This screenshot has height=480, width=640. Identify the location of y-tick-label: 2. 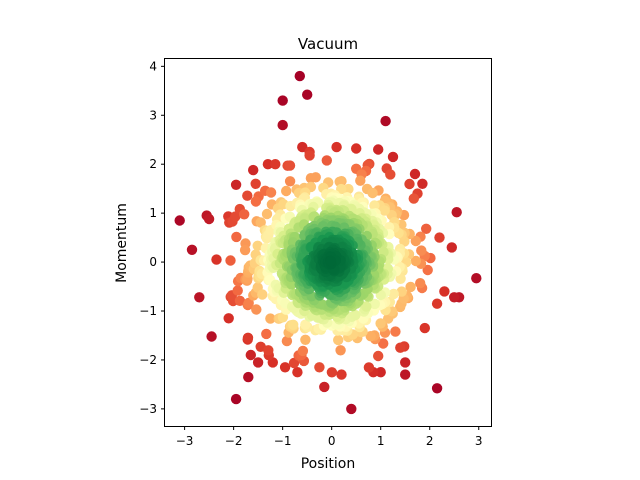
(153, 164).